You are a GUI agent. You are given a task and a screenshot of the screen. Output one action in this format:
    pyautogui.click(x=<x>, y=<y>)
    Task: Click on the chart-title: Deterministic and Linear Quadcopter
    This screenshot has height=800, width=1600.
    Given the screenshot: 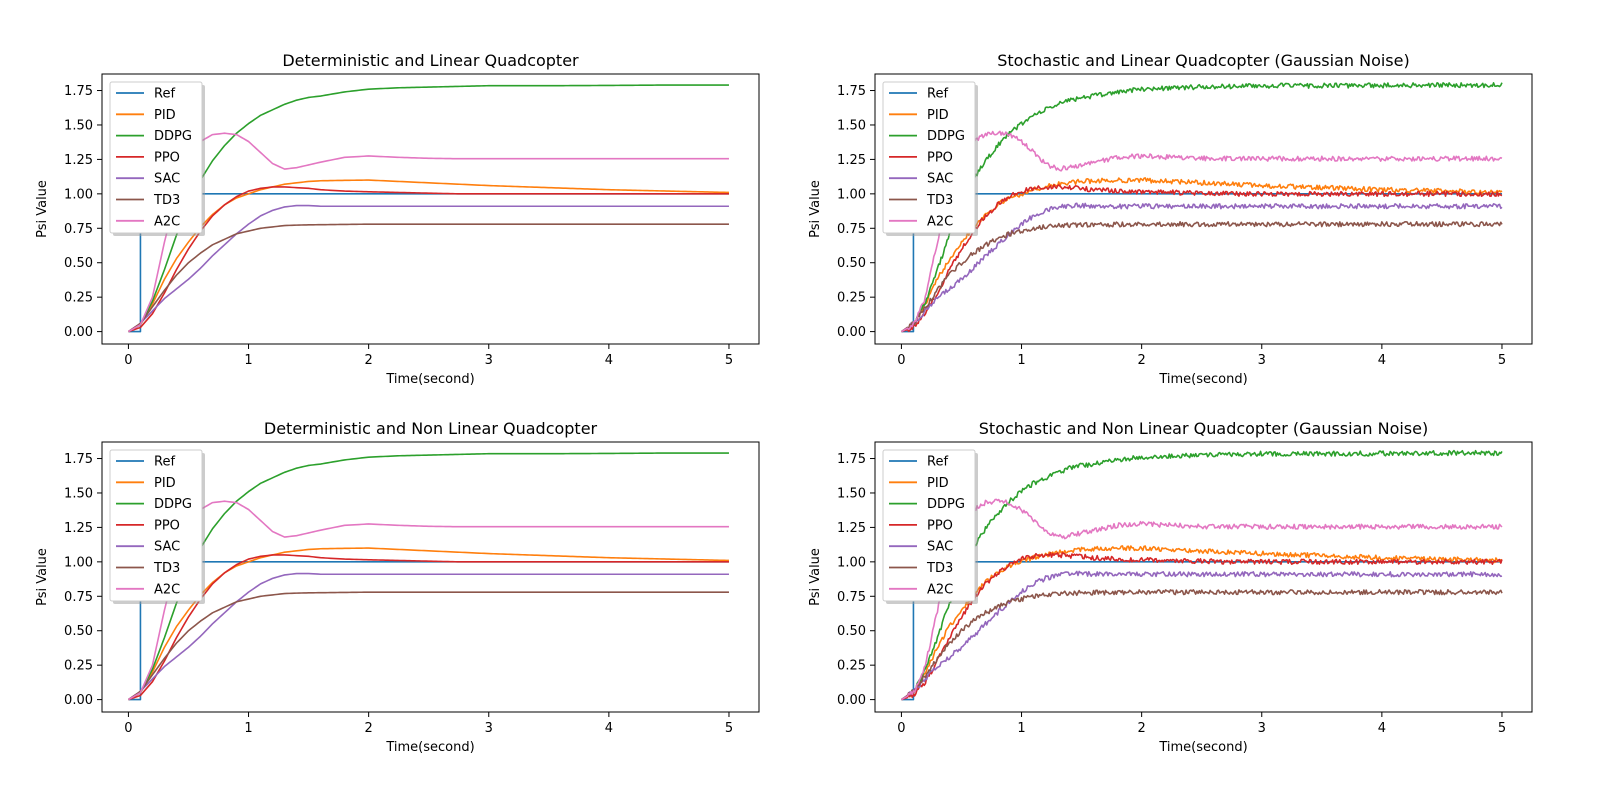 What is the action you would take?
    pyautogui.click(x=430, y=60)
    